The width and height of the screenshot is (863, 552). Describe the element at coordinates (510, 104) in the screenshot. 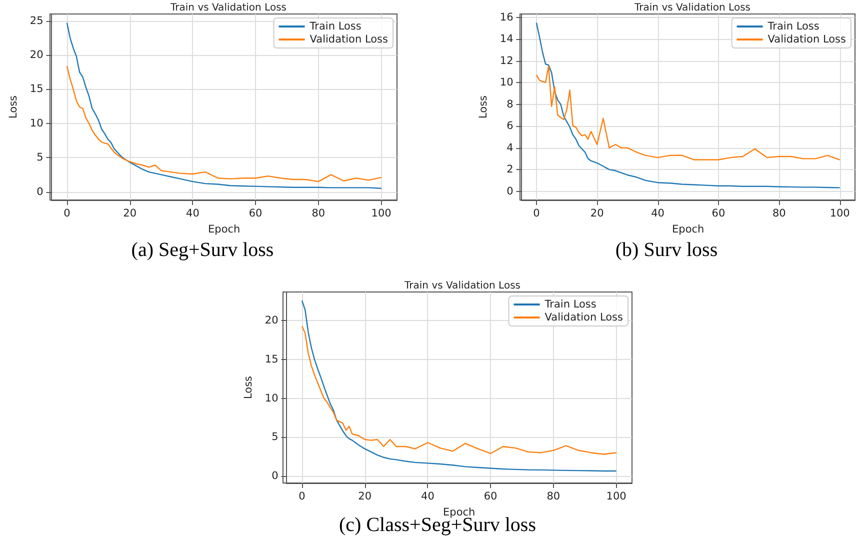

I see `y-tick-label: 8` at that location.